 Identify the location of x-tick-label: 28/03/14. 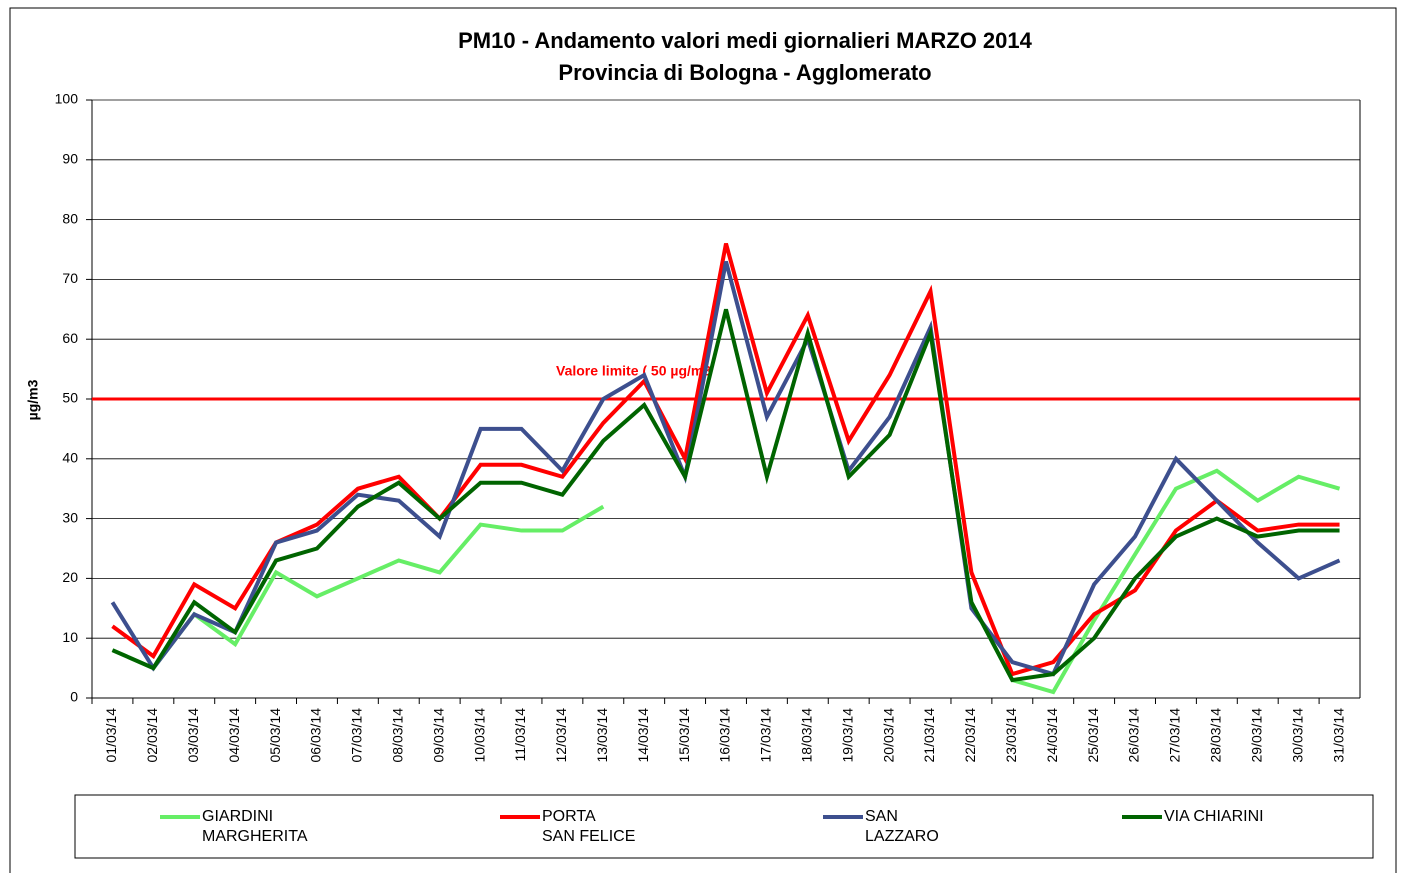
(1216, 735).